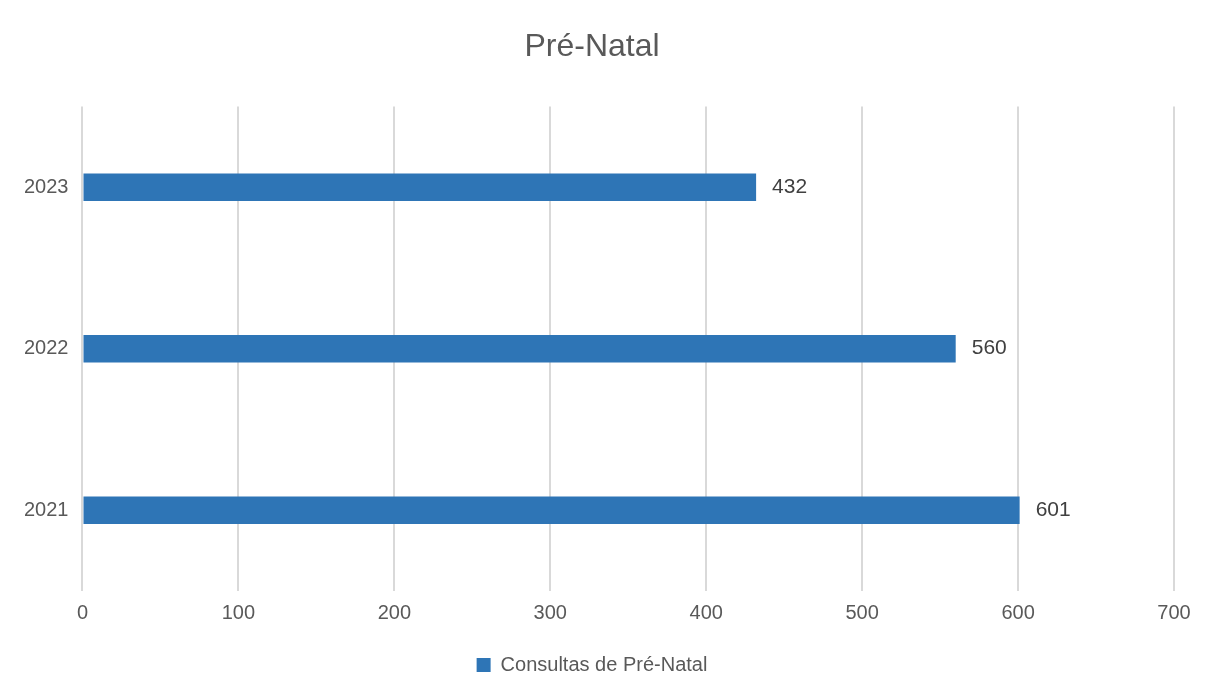  What do you see at coordinates (1174, 611) in the screenshot?
I see `x-tick-label: 700` at bounding box center [1174, 611].